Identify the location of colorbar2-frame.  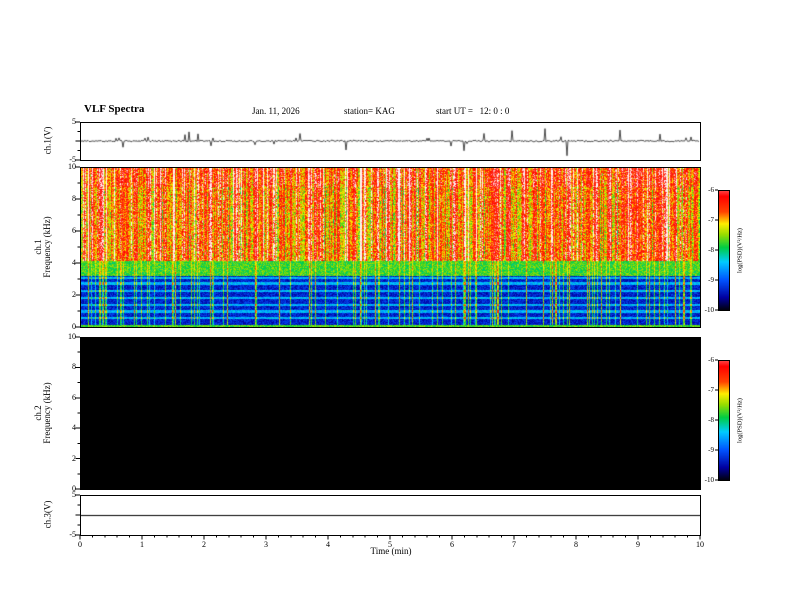
(724, 420).